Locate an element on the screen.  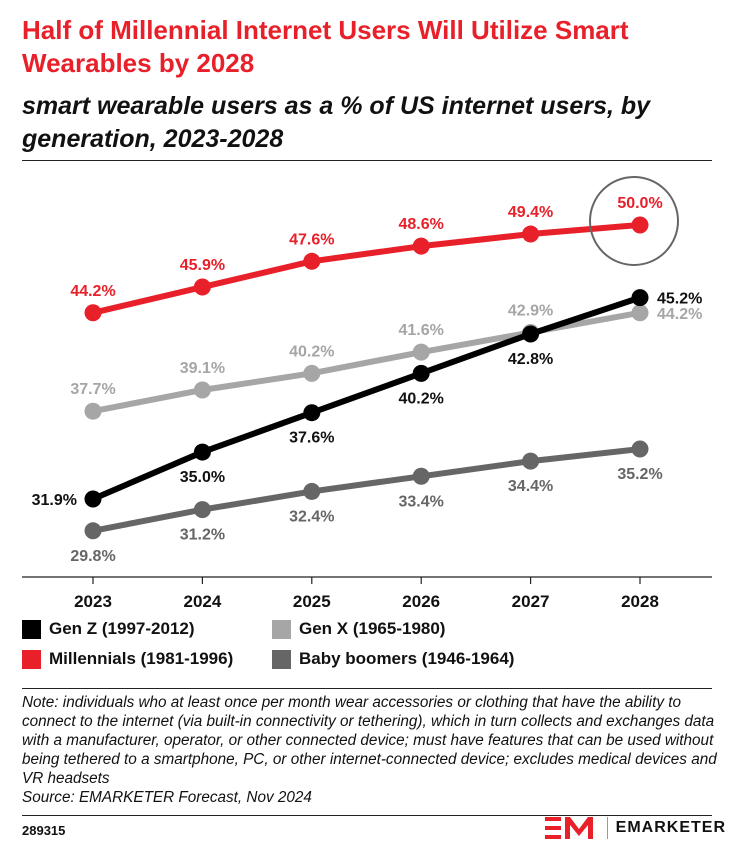
legend-item-millennials: Millennials (1981-1996) is located at coordinates (127, 659).